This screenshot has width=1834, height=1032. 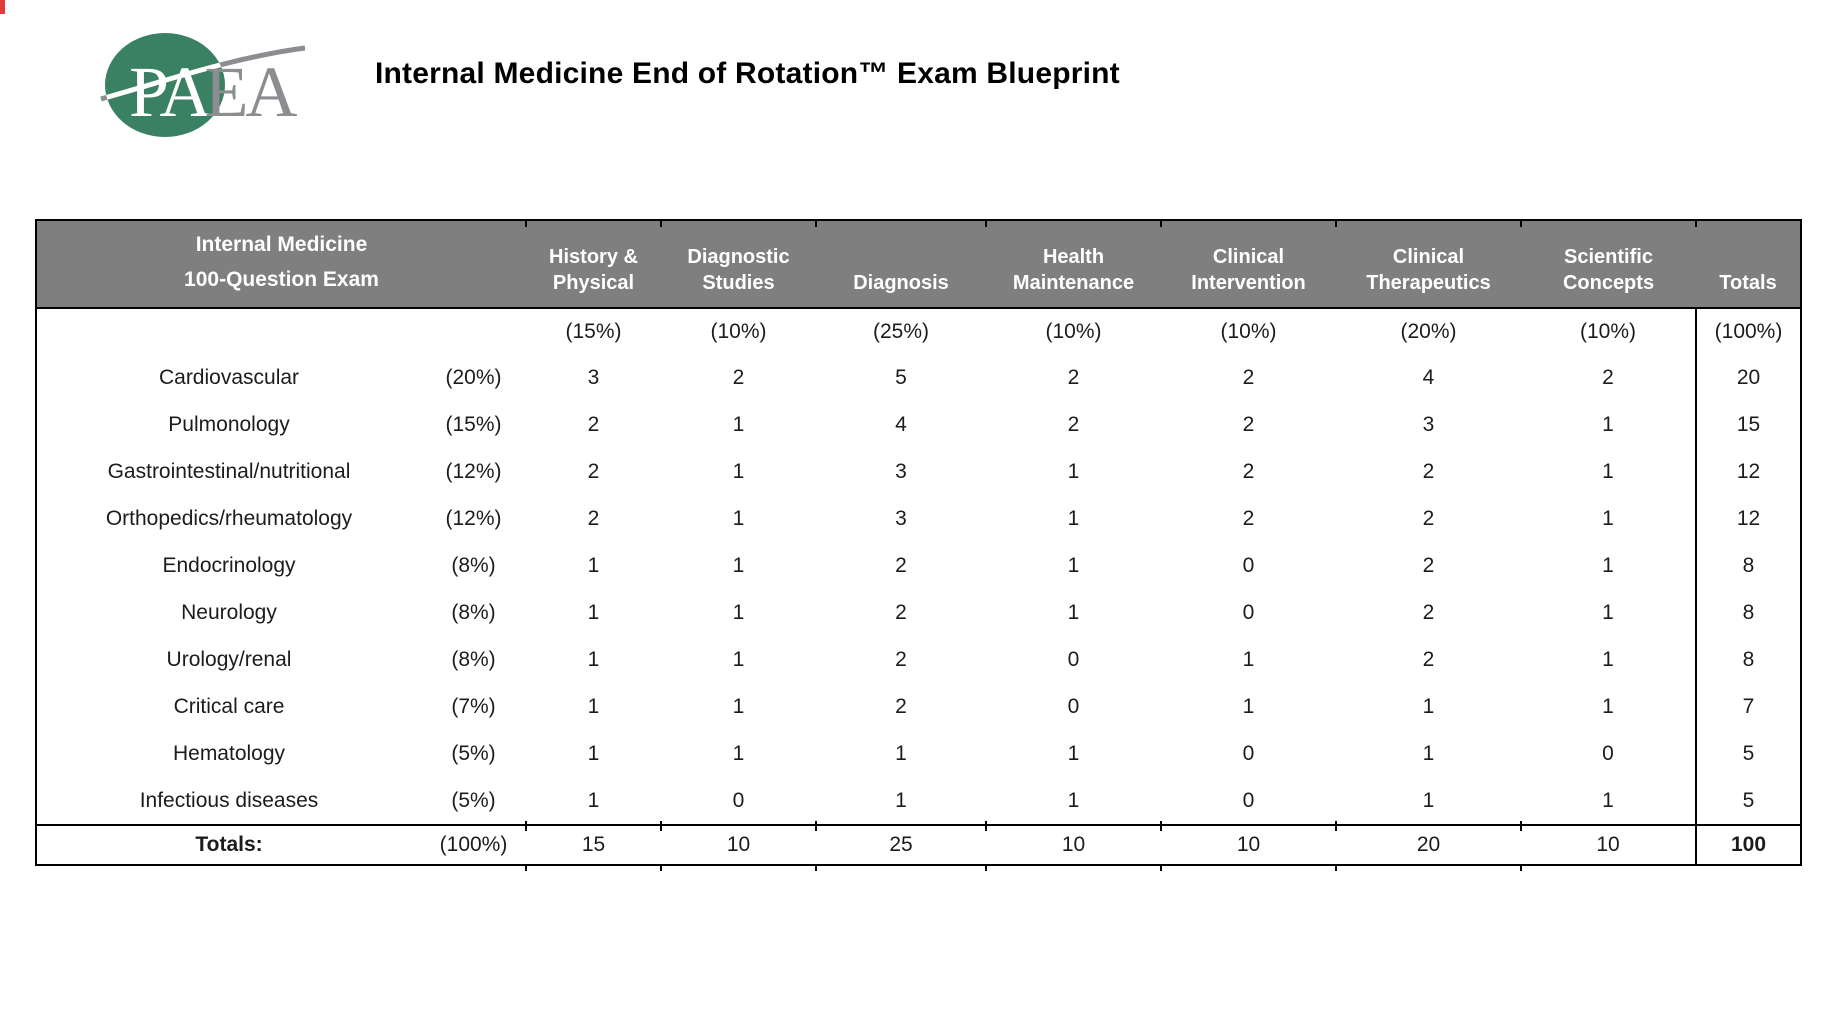 What do you see at coordinates (1428, 264) in the screenshot?
I see `header-clinical-therapeutics: Clinical Therapeutics` at bounding box center [1428, 264].